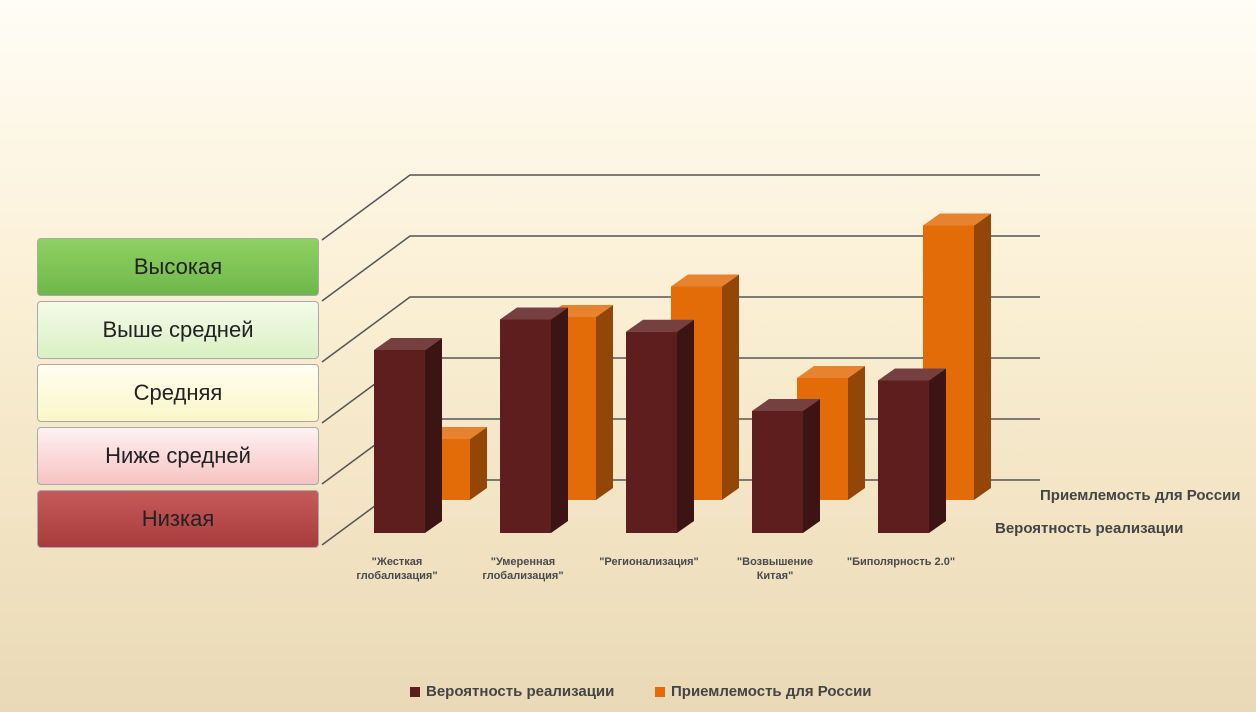  Describe the element at coordinates (178, 330) in the screenshot. I see `level-box: Выше средней` at that location.